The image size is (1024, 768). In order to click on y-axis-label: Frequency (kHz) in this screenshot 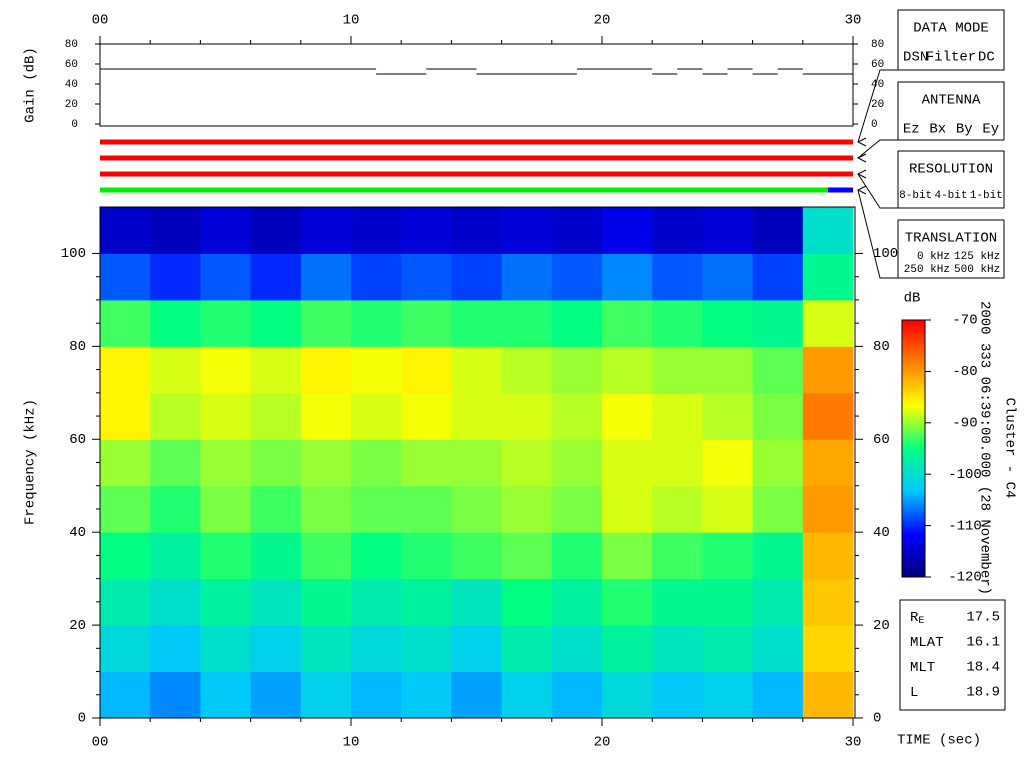, I will do `click(31, 462)`.